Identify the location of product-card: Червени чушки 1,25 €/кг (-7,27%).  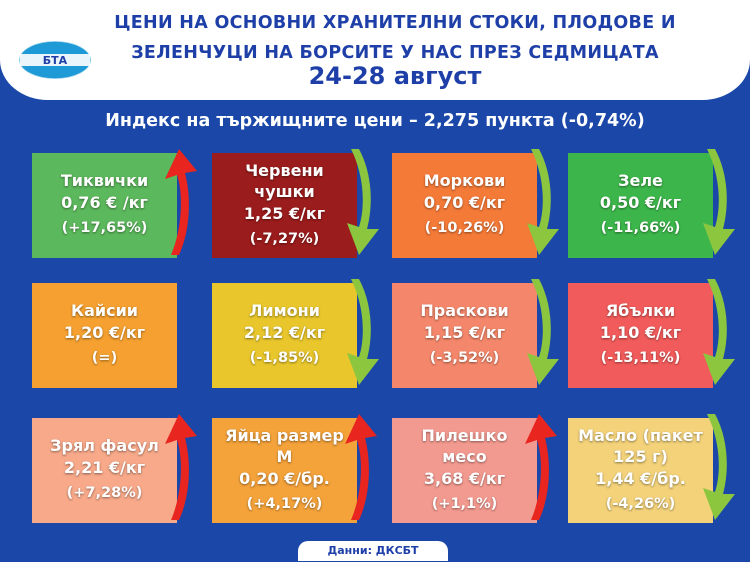
(284, 205).